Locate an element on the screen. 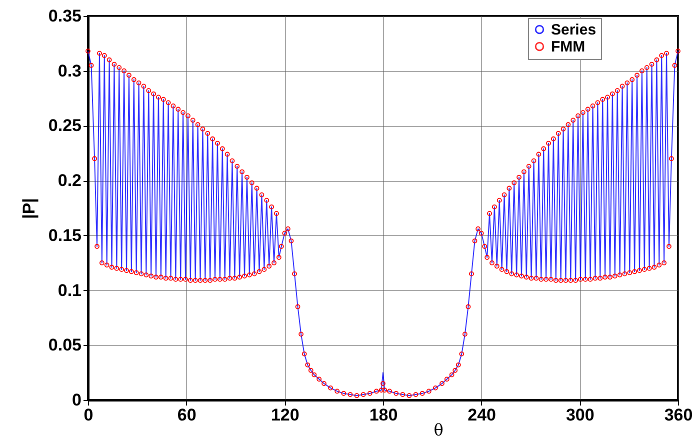  y-tick-label: 0.05 is located at coordinates (65, 345).